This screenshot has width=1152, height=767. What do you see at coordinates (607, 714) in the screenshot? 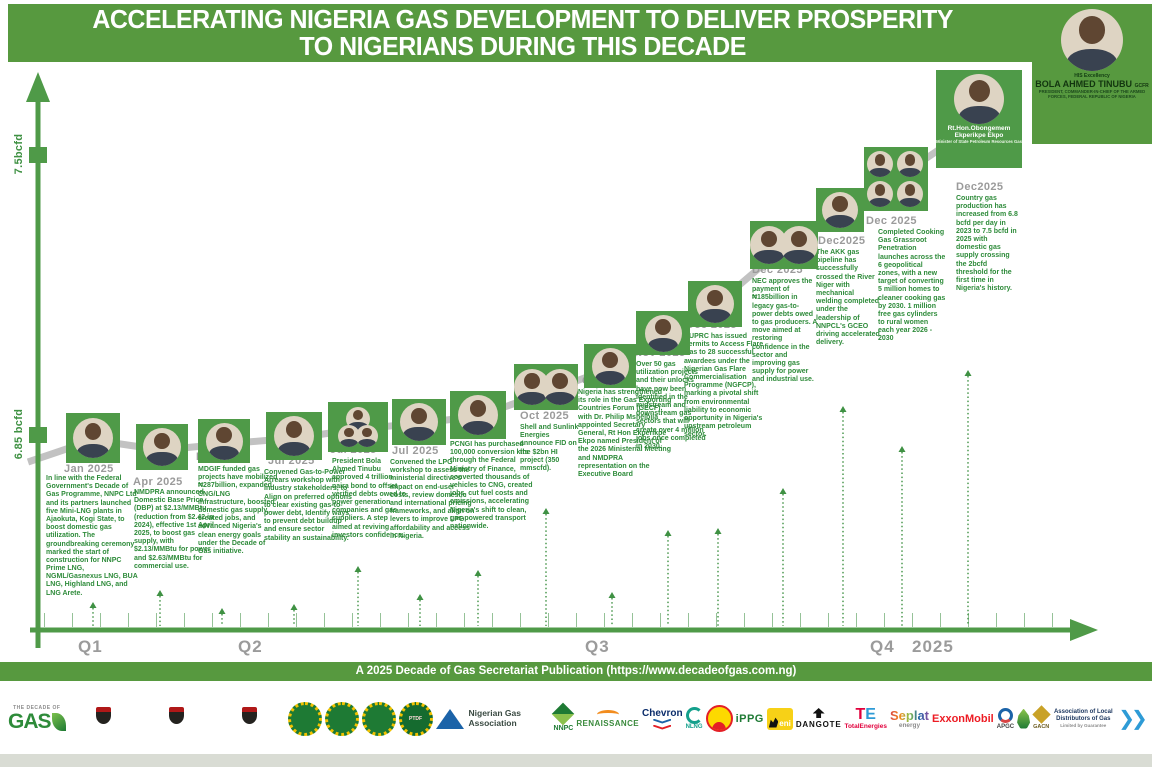
I see `swoosh-icon` at bounding box center [607, 714].